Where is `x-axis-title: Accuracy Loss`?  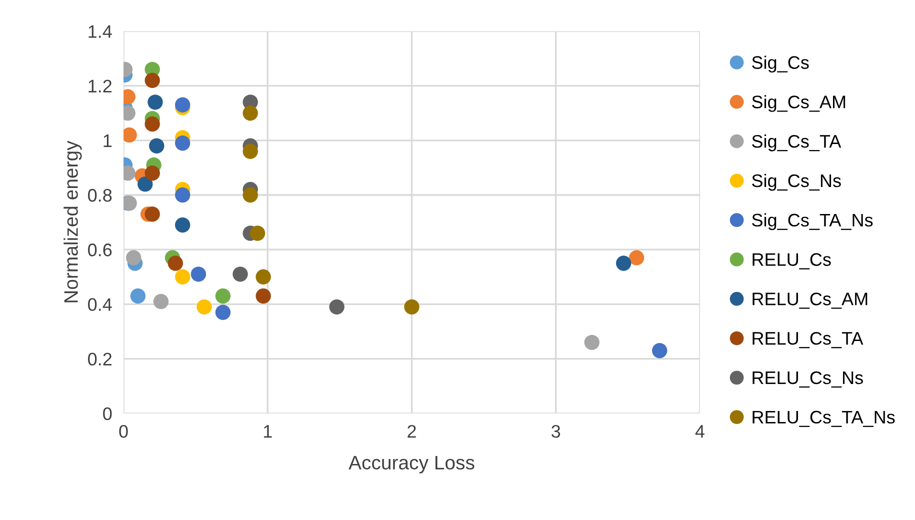 x-axis-title: Accuracy Loss is located at coordinates (411, 465).